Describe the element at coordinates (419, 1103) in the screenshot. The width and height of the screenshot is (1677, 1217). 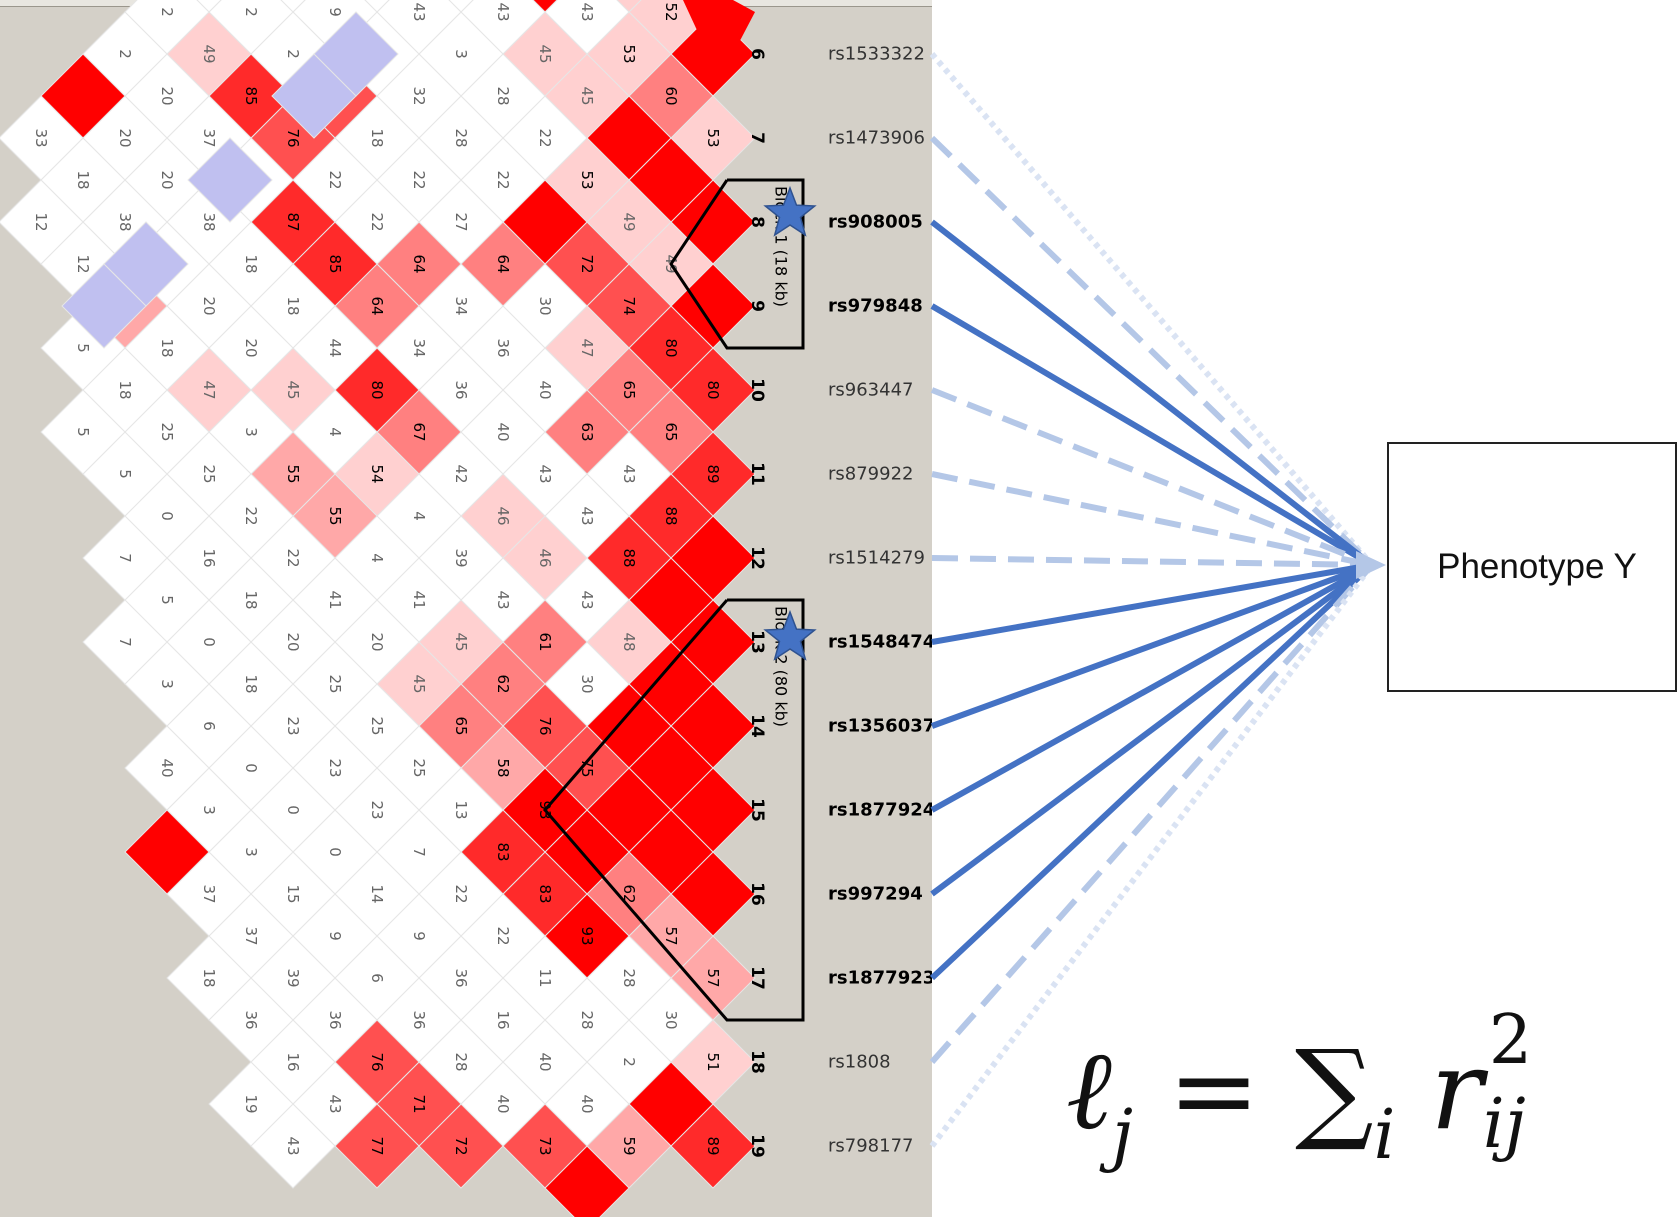
I see `ld-value: 71` at that location.